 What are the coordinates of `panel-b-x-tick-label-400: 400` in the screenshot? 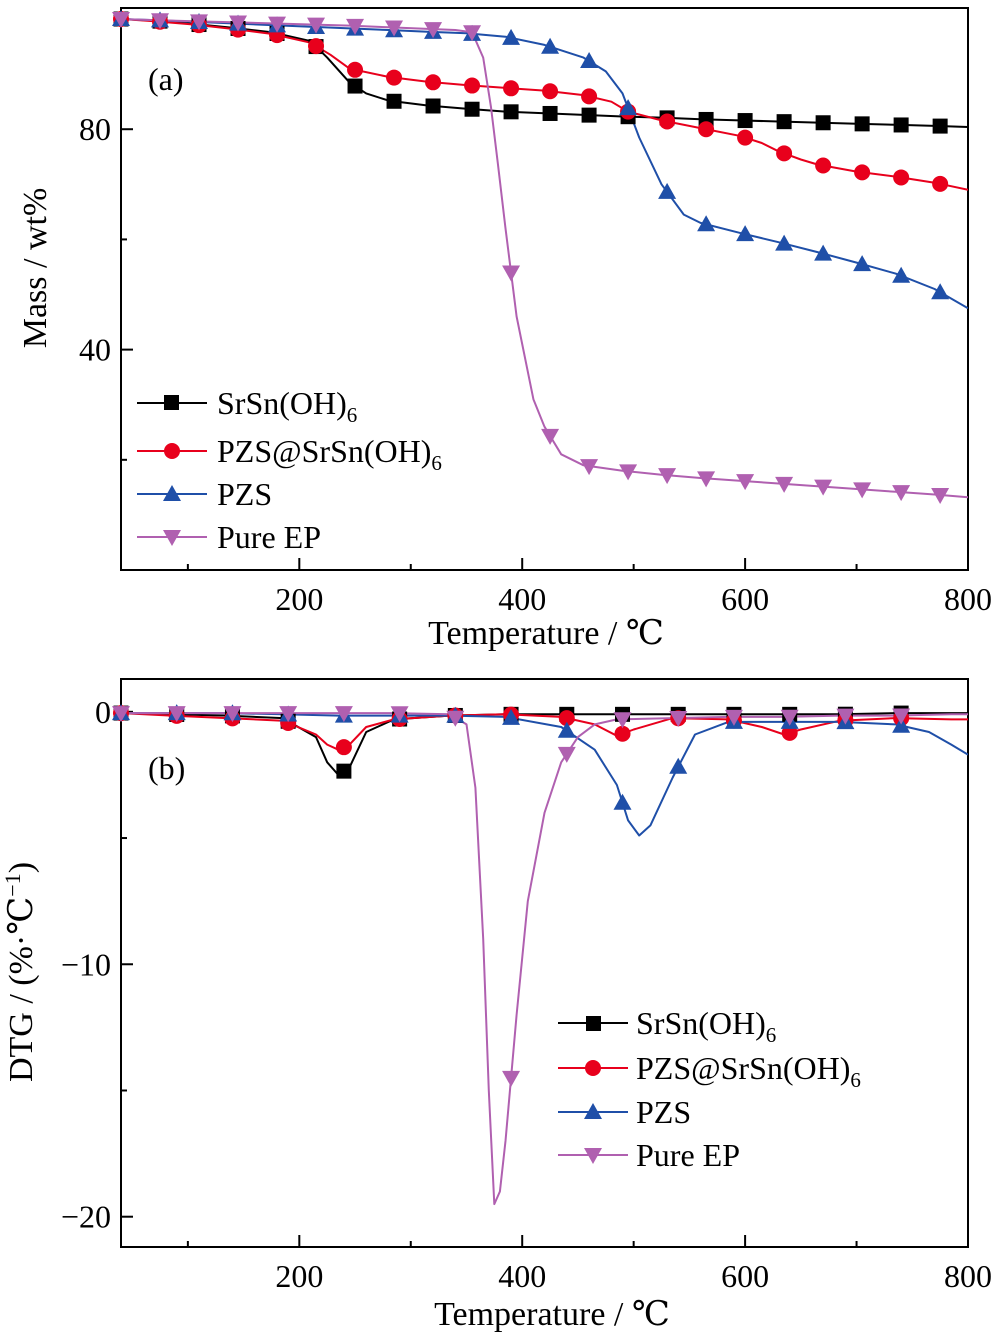 It's located at (522, 1276).